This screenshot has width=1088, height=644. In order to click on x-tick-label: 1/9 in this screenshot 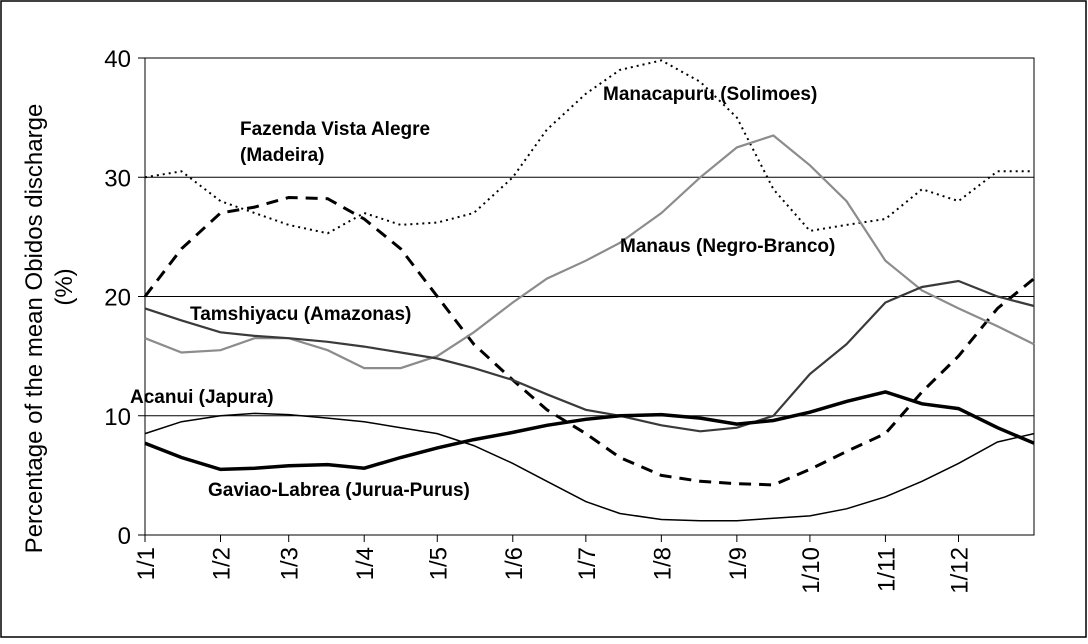, I will do `click(738, 563)`.